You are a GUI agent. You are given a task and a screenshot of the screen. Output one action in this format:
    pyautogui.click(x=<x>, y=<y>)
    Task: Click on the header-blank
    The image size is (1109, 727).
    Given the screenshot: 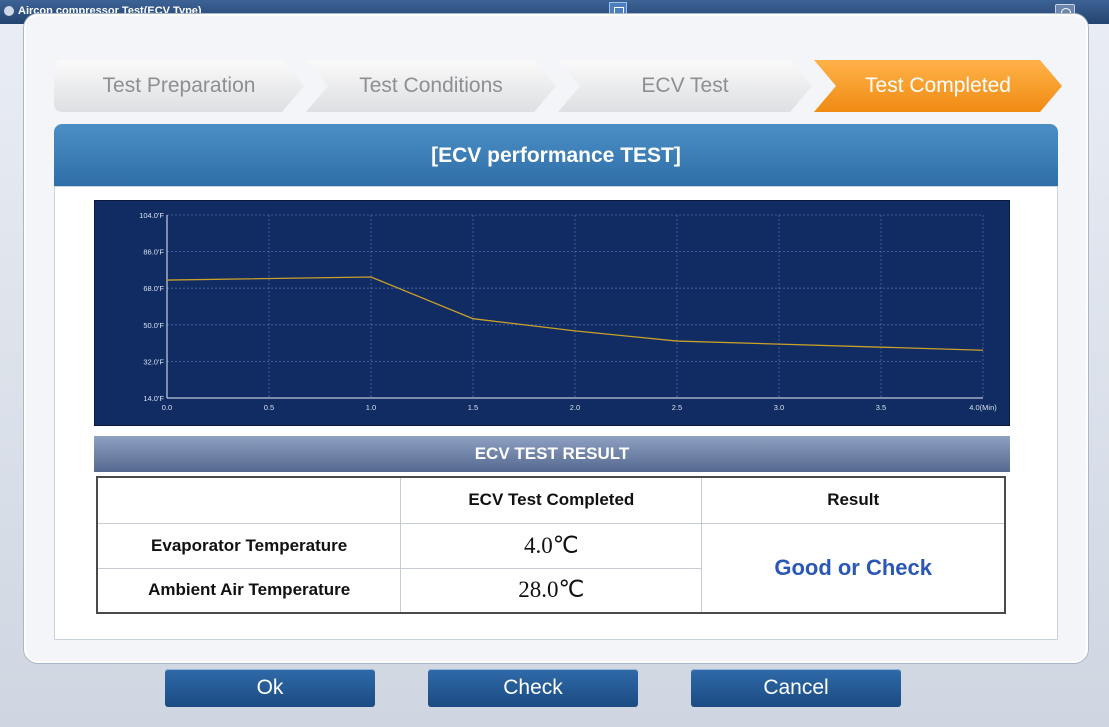 What is the action you would take?
    pyautogui.click(x=249, y=500)
    